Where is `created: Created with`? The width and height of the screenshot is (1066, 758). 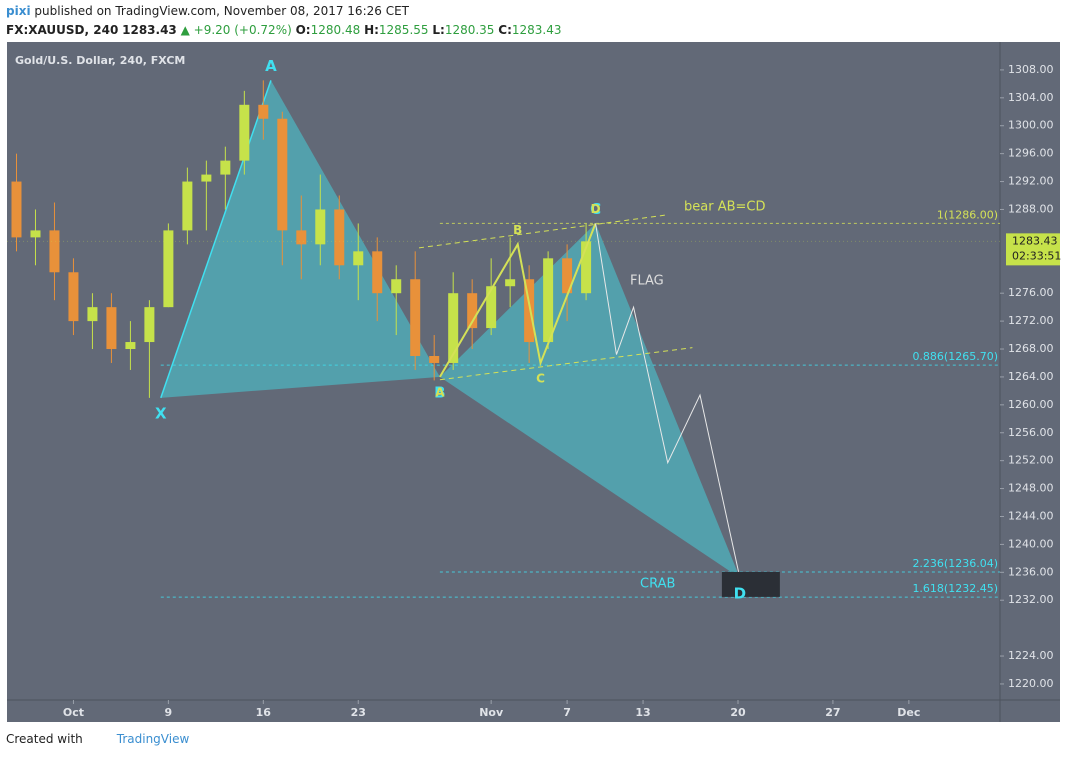 created: Created with is located at coordinates (44, 739).